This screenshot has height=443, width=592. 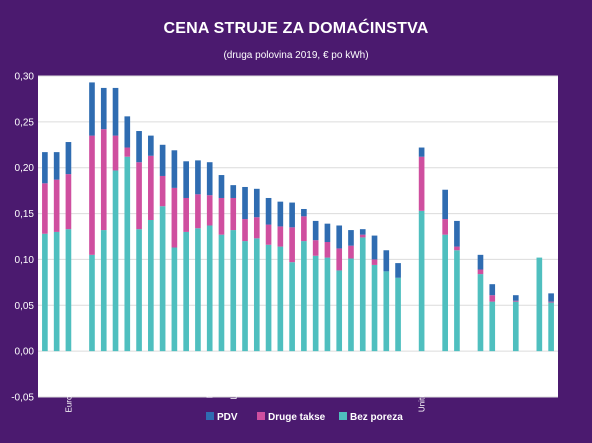 I want to click on y-tick-label: 0,05, so click(x=25, y=306).